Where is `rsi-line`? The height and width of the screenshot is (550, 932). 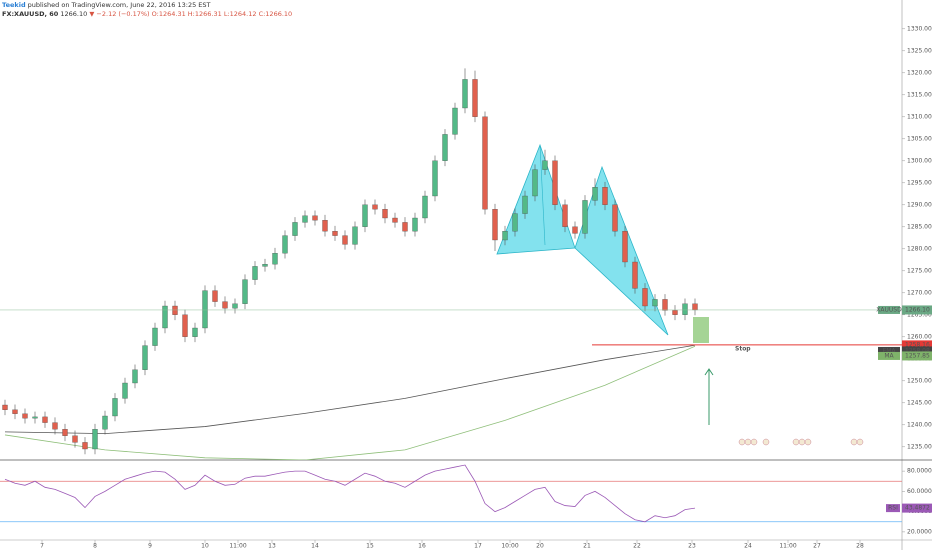
rsi-line is located at coordinates (350, 493).